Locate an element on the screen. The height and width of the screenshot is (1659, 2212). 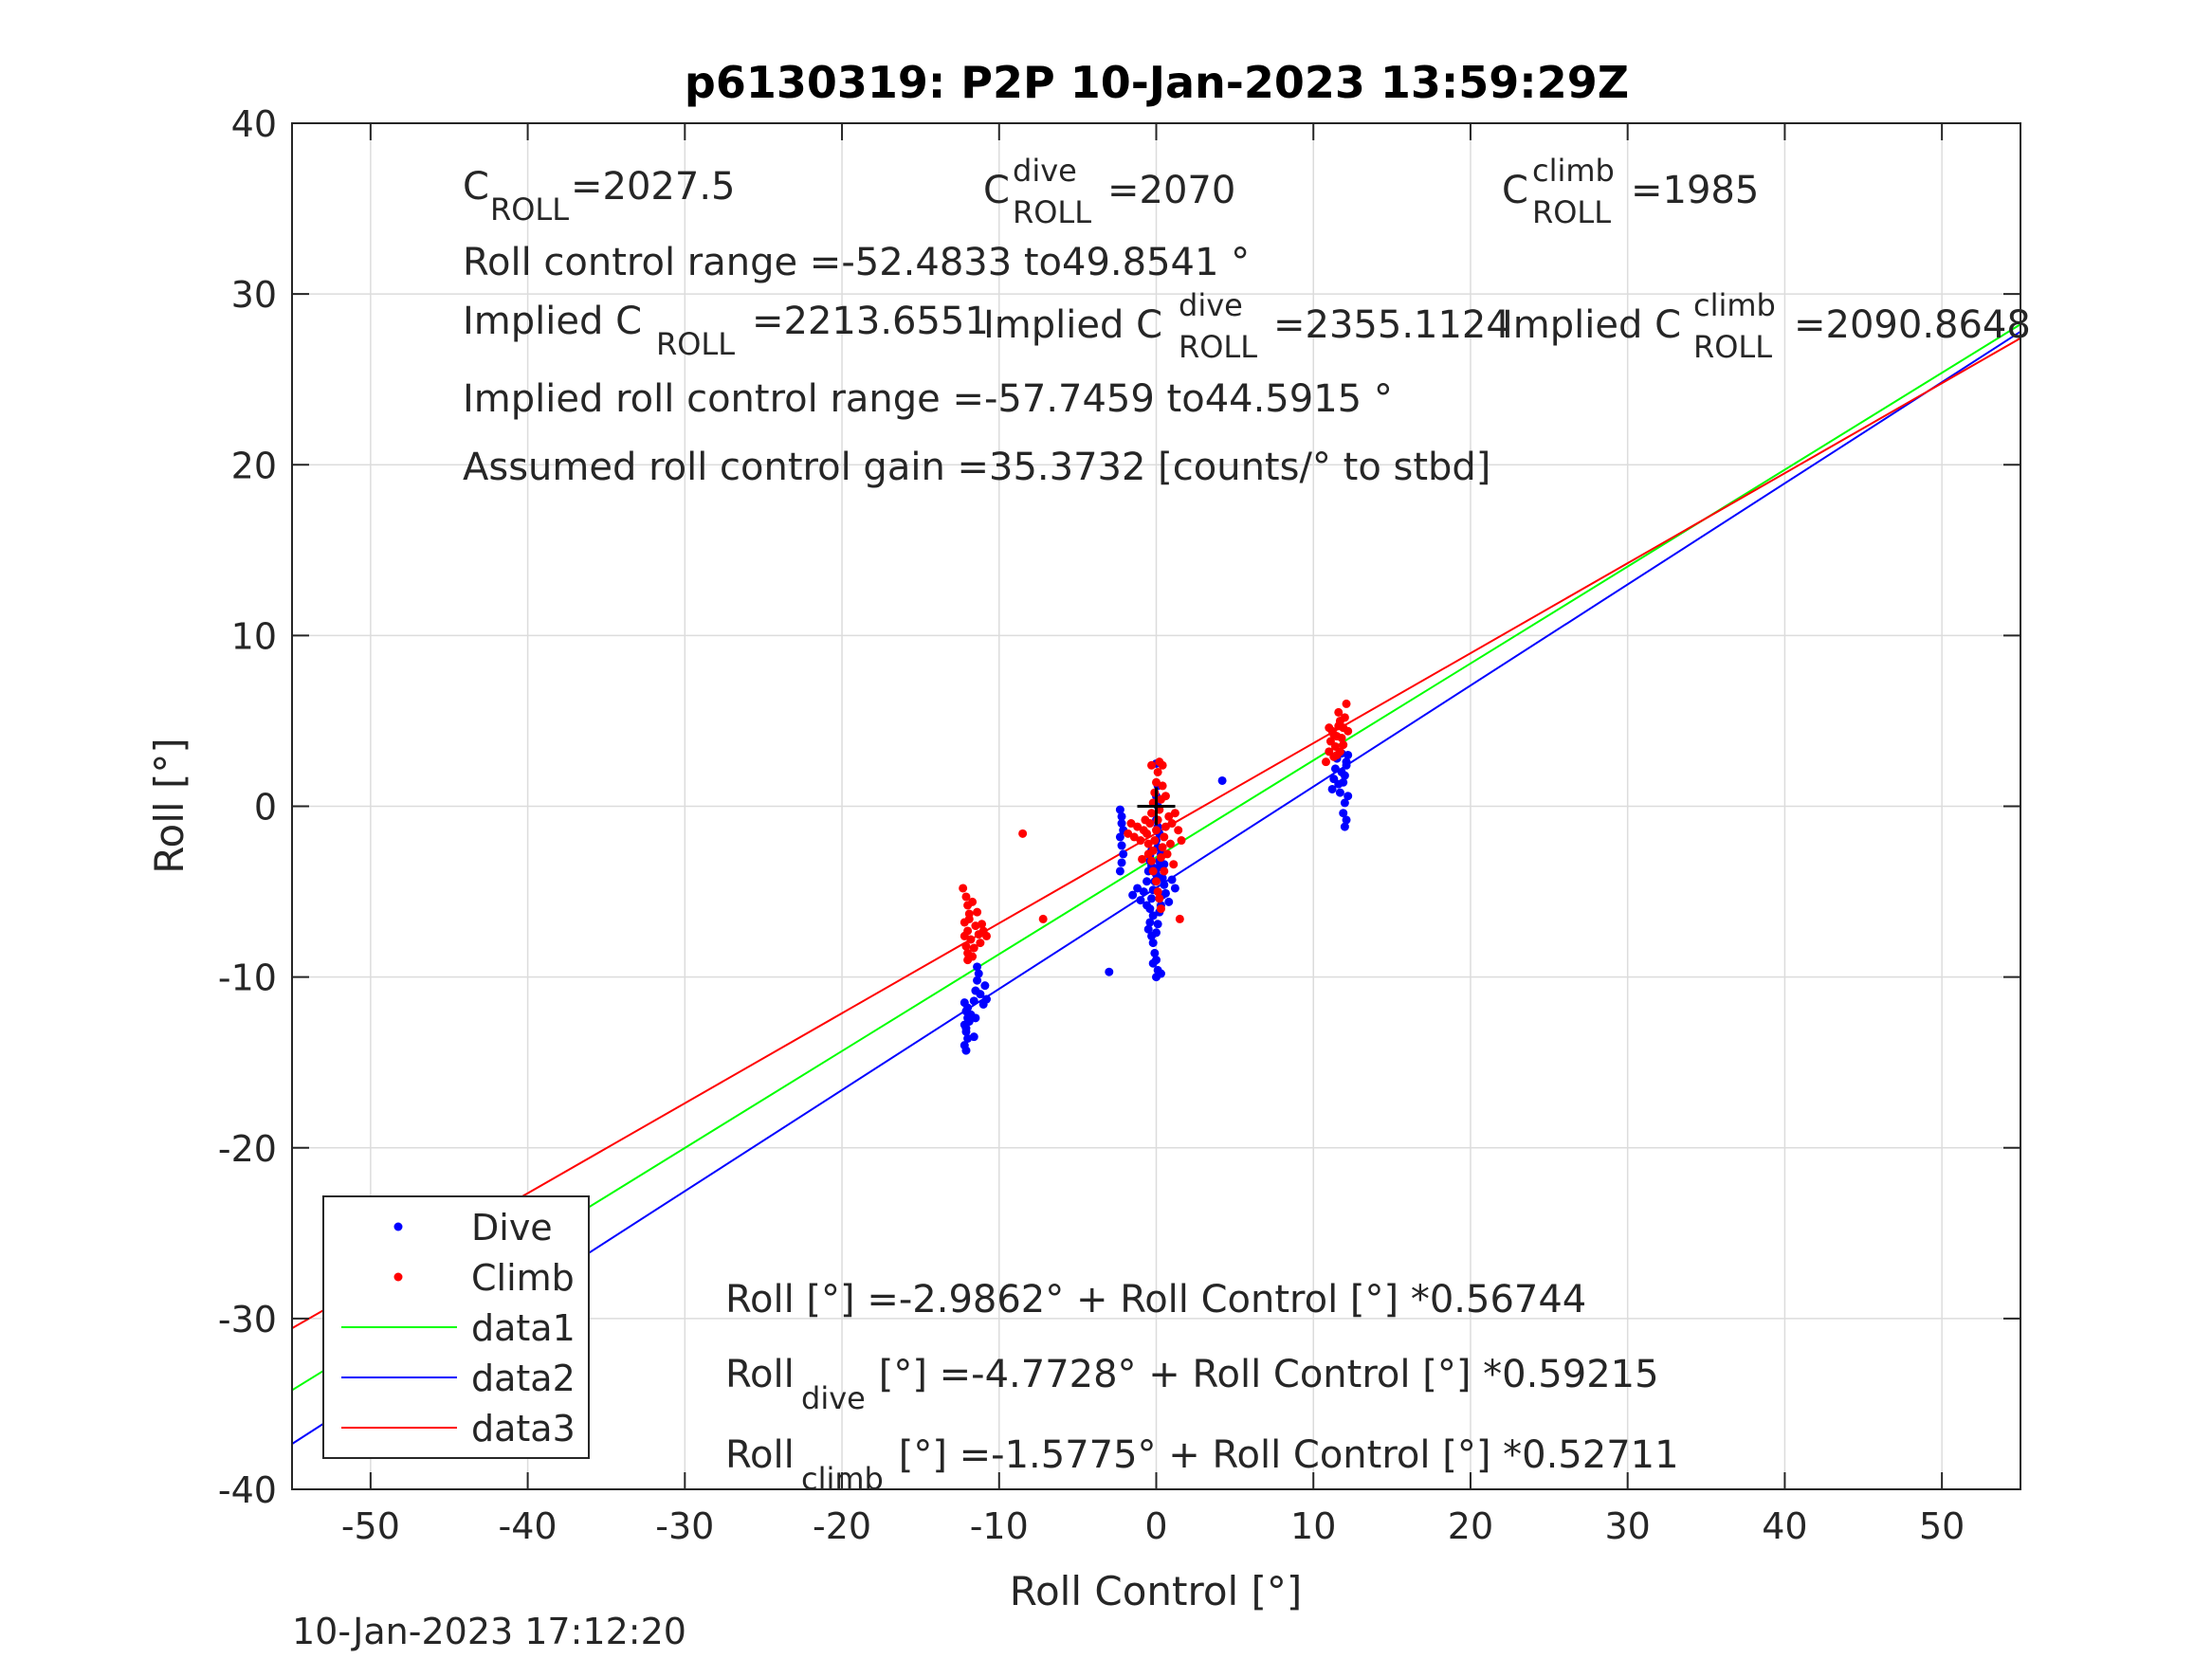
y-tick-label: -30 is located at coordinates (247, 1319).